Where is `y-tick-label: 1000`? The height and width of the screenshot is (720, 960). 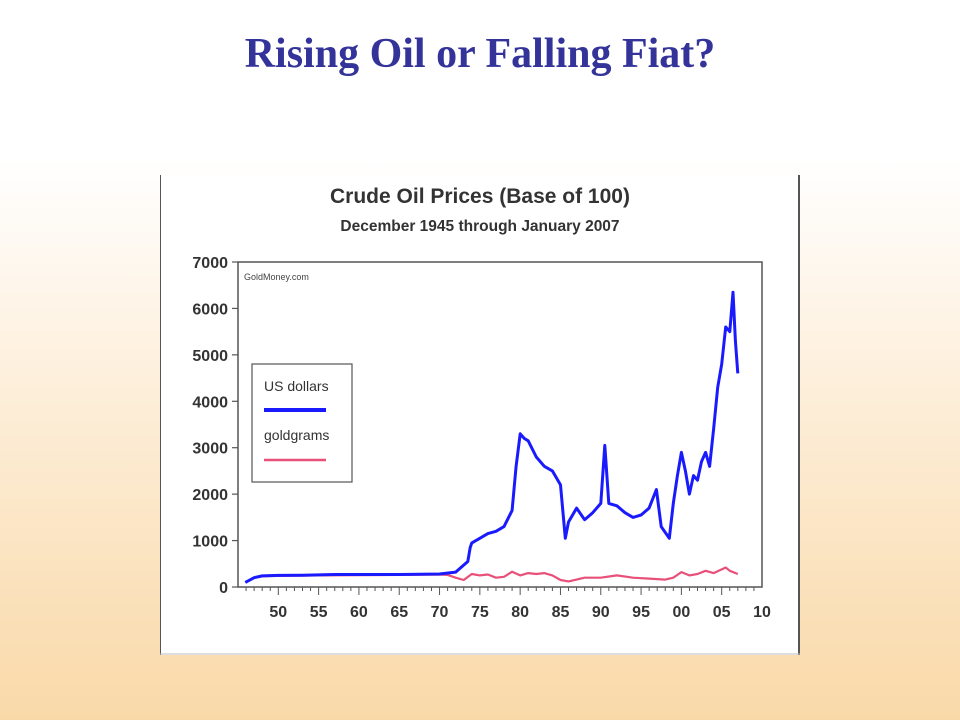
y-tick-label: 1000 is located at coordinates (210, 542).